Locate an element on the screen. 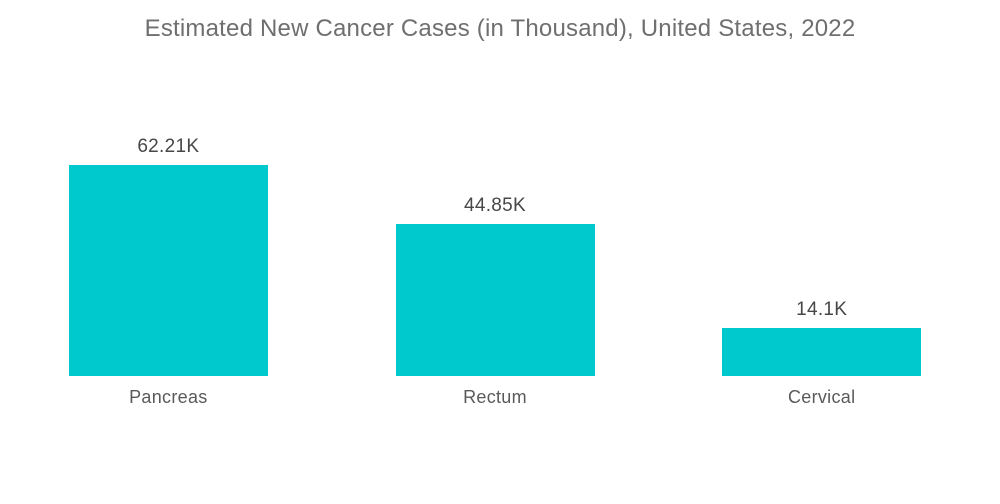  category-label-cervical: Cervical is located at coordinates (821, 397).